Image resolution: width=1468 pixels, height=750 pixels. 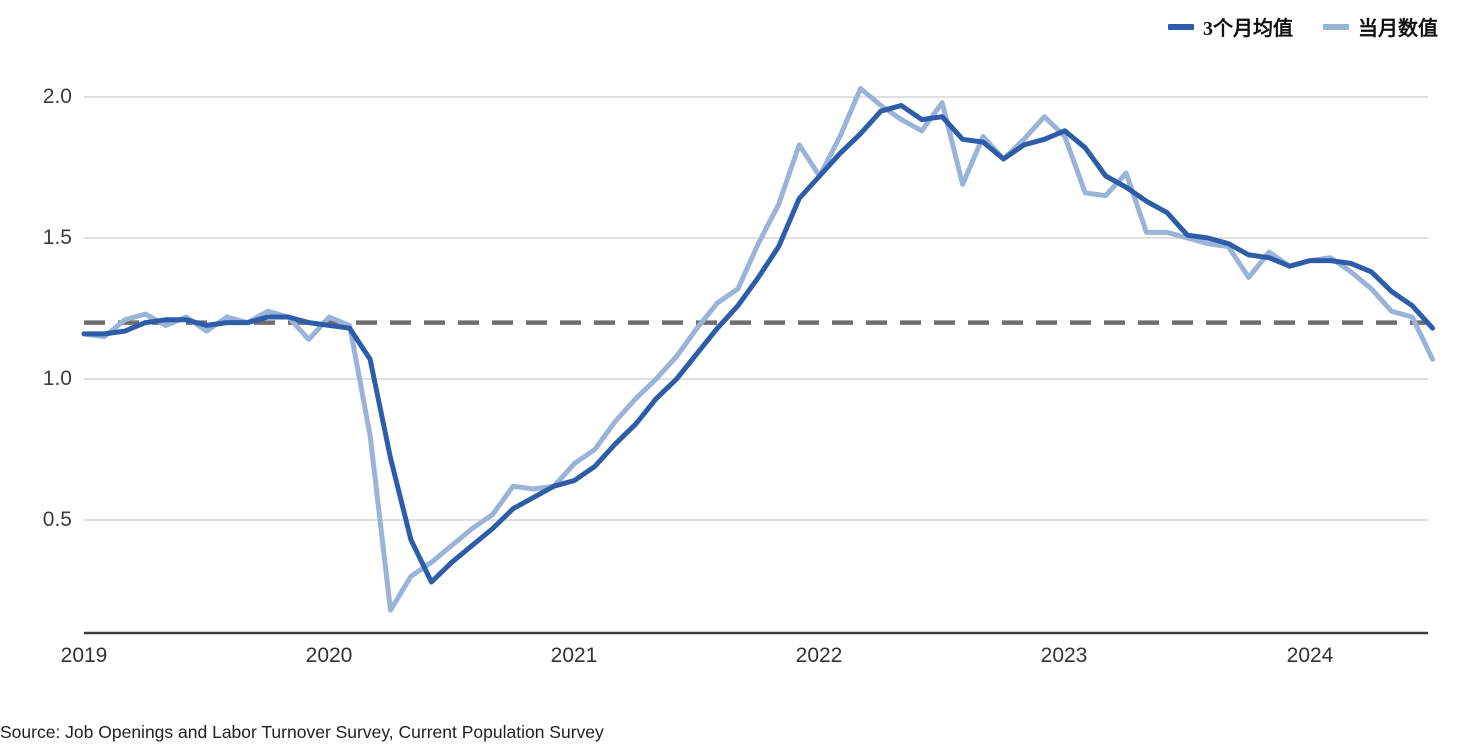 I want to click on legend-swatch-monthly-value-icon, so click(x=1336, y=26).